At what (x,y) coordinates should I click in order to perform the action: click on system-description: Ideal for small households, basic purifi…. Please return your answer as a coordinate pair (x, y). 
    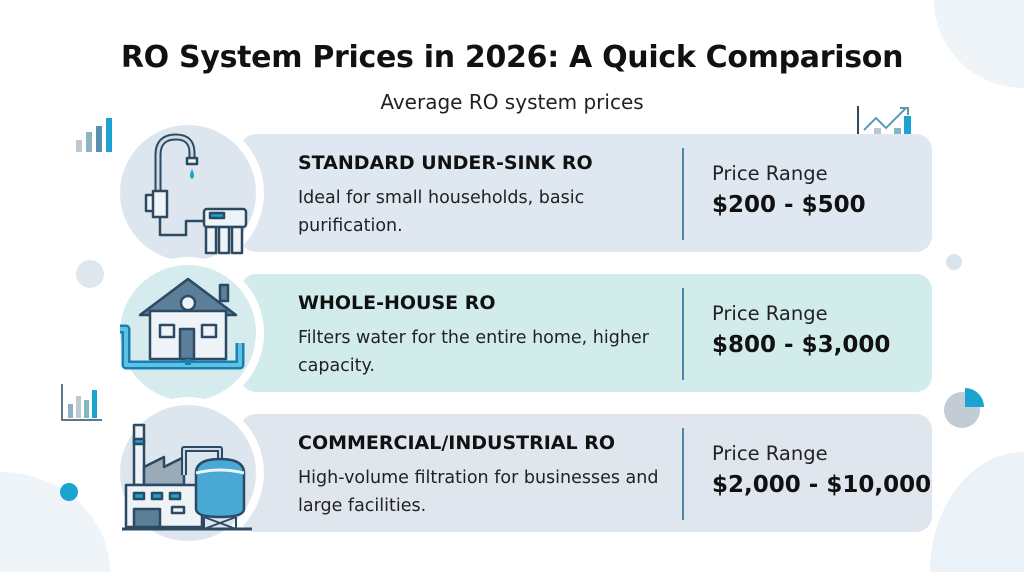
    Looking at the image, I should click on (441, 212).